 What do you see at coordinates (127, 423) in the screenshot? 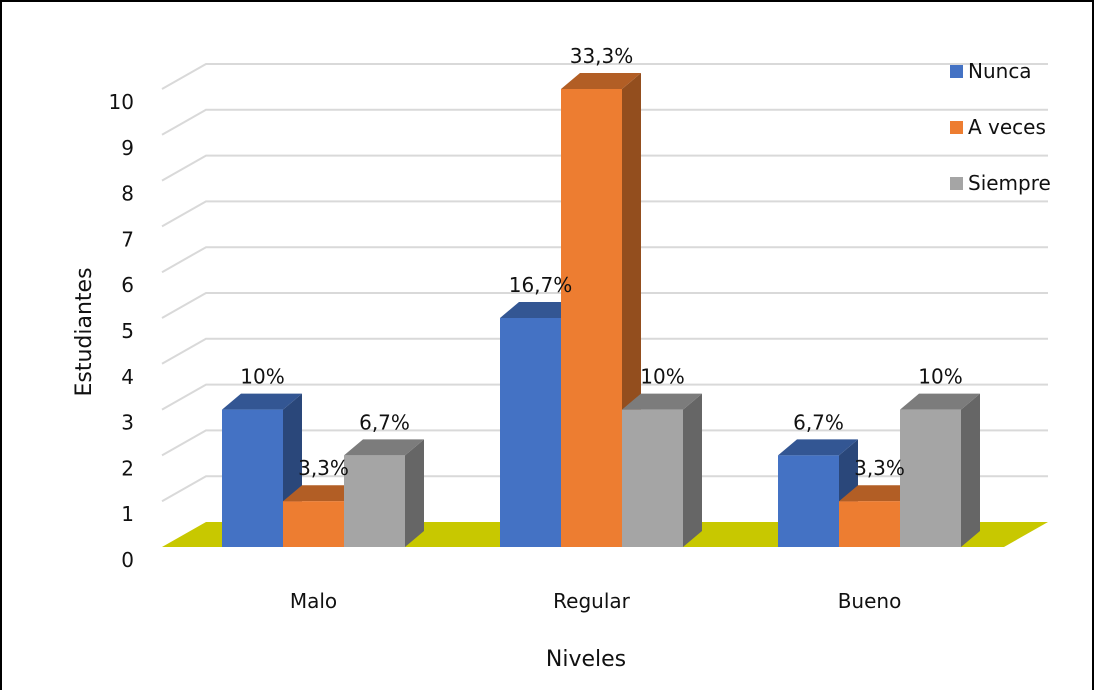
I see `y-tick-label: 3` at bounding box center [127, 423].